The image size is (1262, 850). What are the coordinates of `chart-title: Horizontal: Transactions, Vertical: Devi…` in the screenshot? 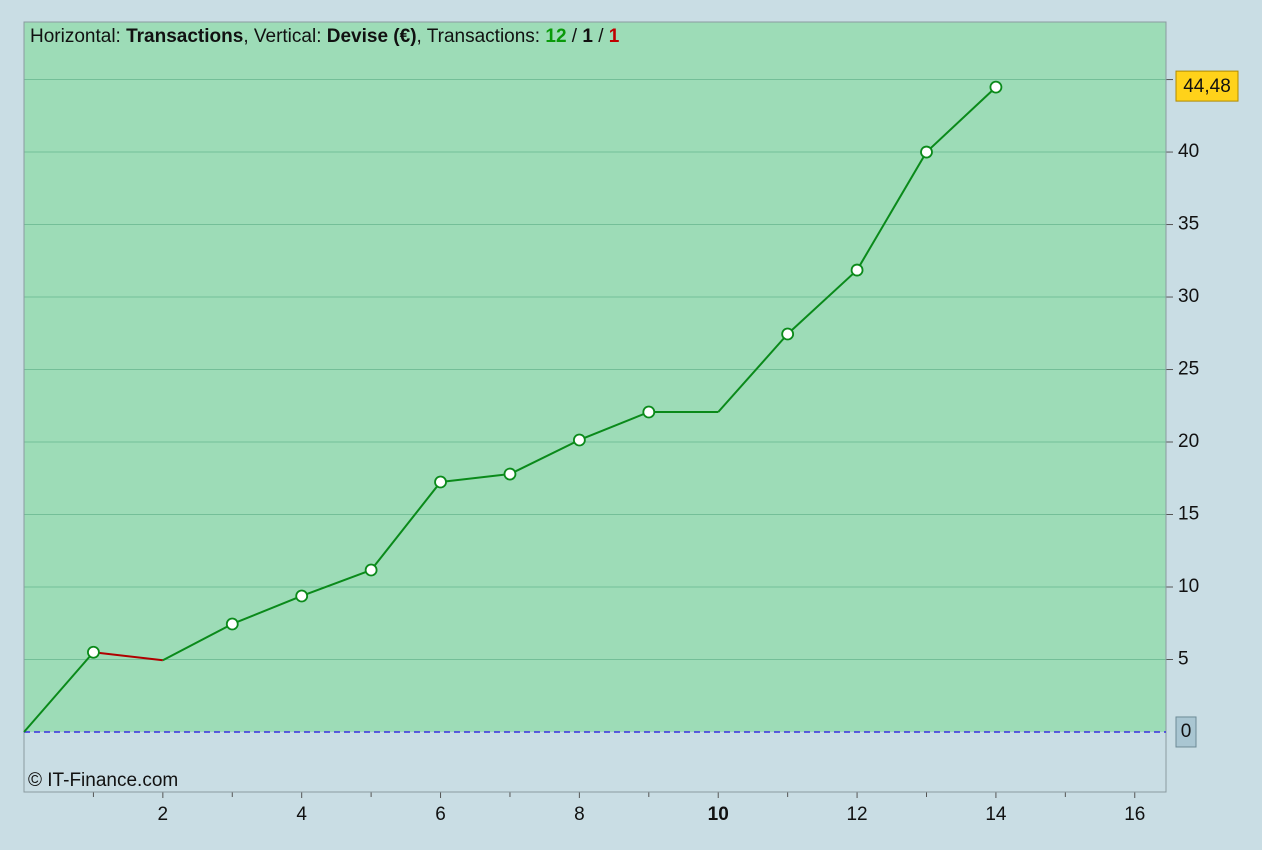 It's located at (325, 36).